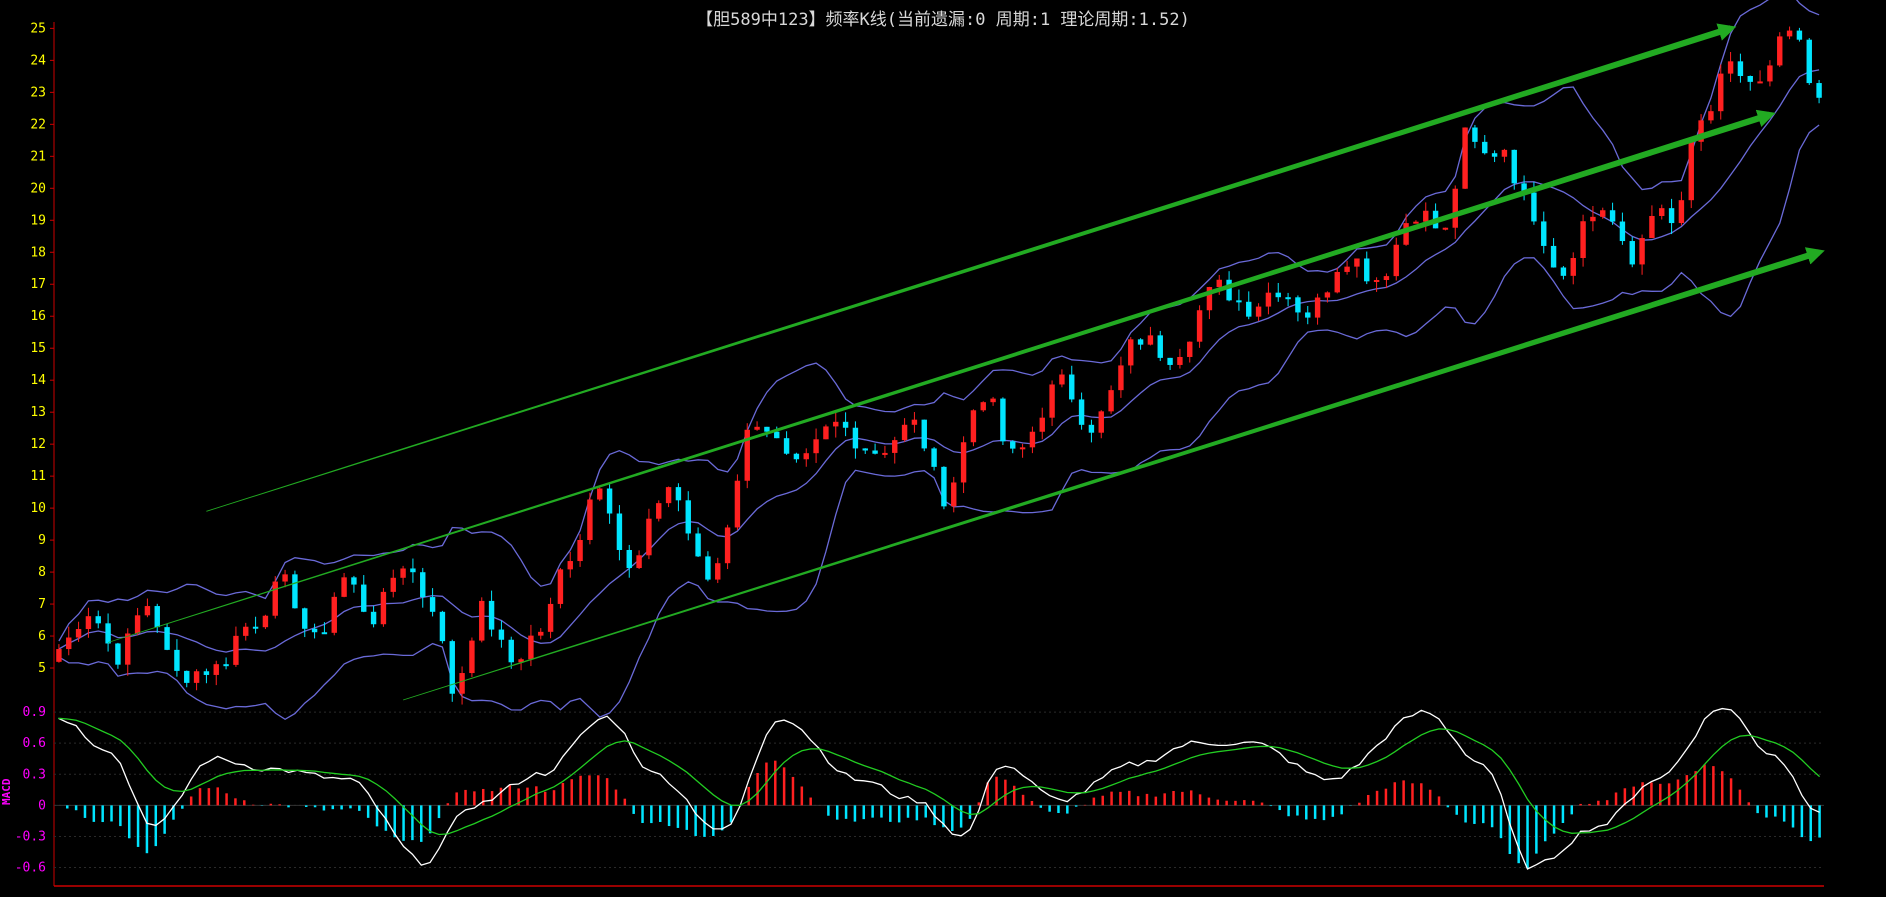 The width and height of the screenshot is (1886, 897). I want to click on y-tick-label: 10, so click(38, 508).